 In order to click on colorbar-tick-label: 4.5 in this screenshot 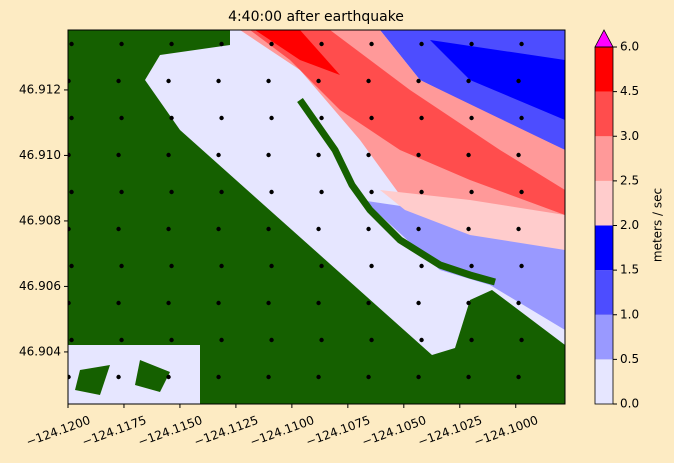, I will do `click(629, 91)`.